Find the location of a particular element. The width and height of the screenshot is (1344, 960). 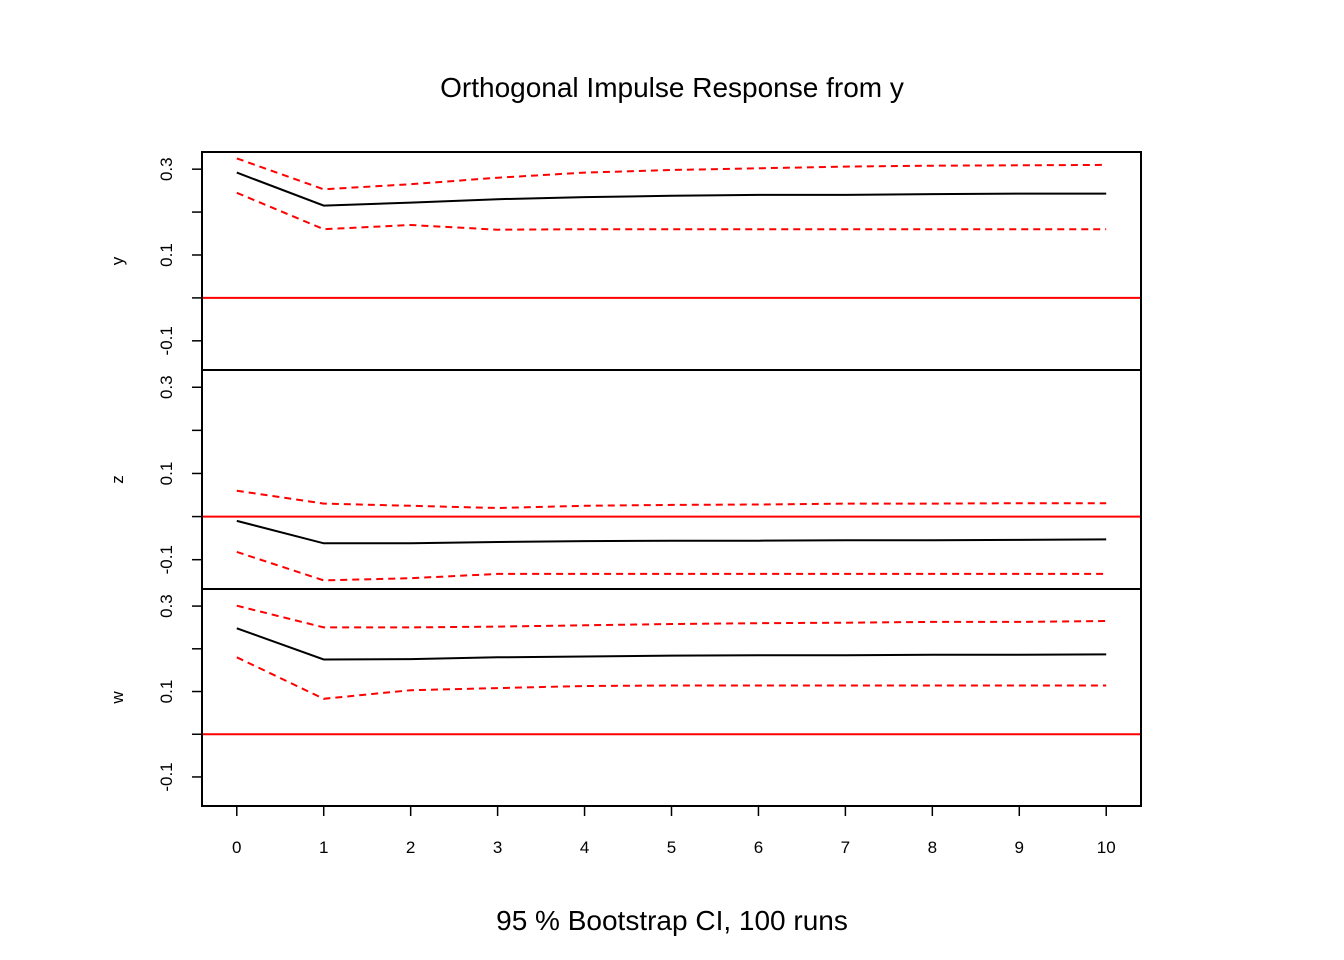

panel-label: w is located at coordinates (117, 698).